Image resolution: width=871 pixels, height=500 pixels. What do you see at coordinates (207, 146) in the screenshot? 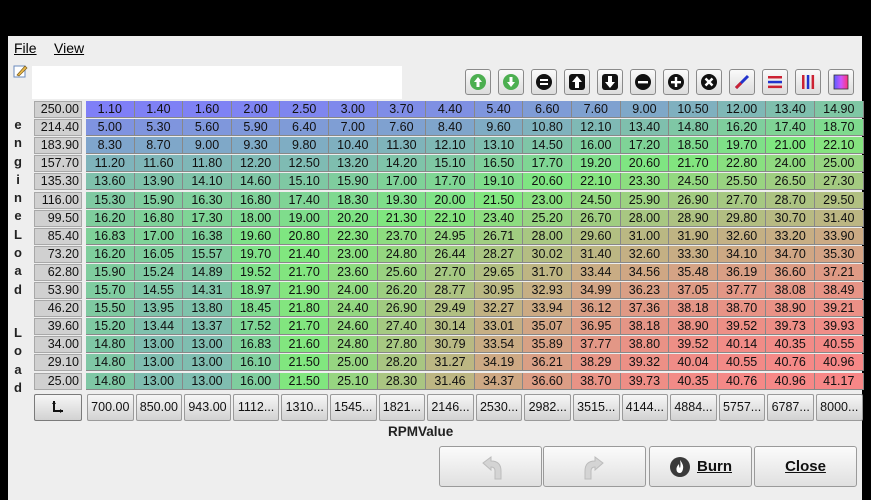
I see `table-cell: 9.00` at bounding box center [207, 146].